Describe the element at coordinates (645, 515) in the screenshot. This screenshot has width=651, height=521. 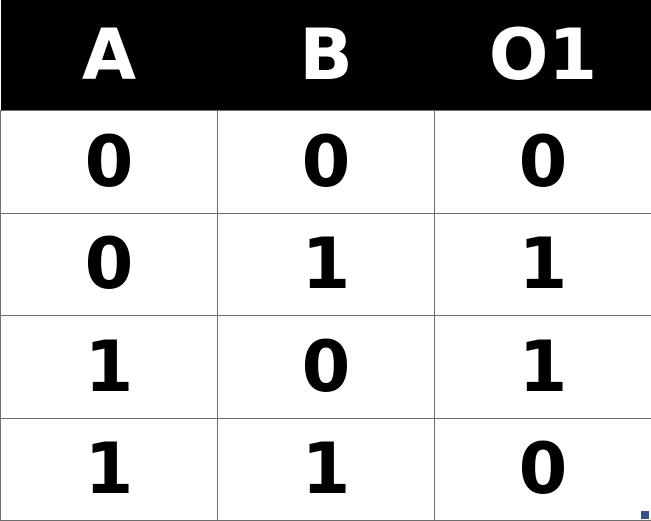
I see `table-resize-handle` at that location.